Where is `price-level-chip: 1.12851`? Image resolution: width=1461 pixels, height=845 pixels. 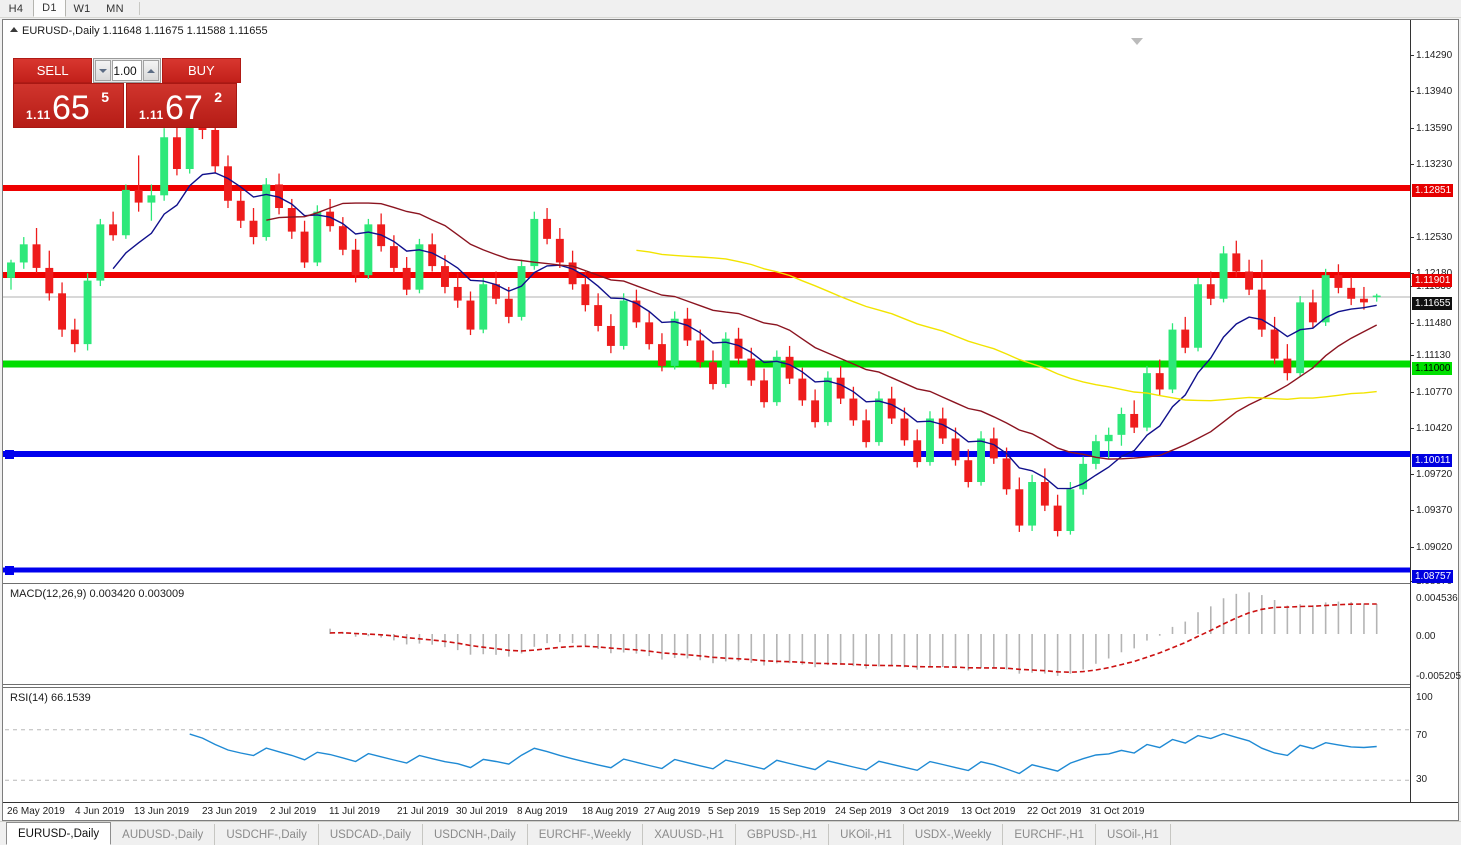 price-level-chip: 1.12851 is located at coordinates (1433, 190).